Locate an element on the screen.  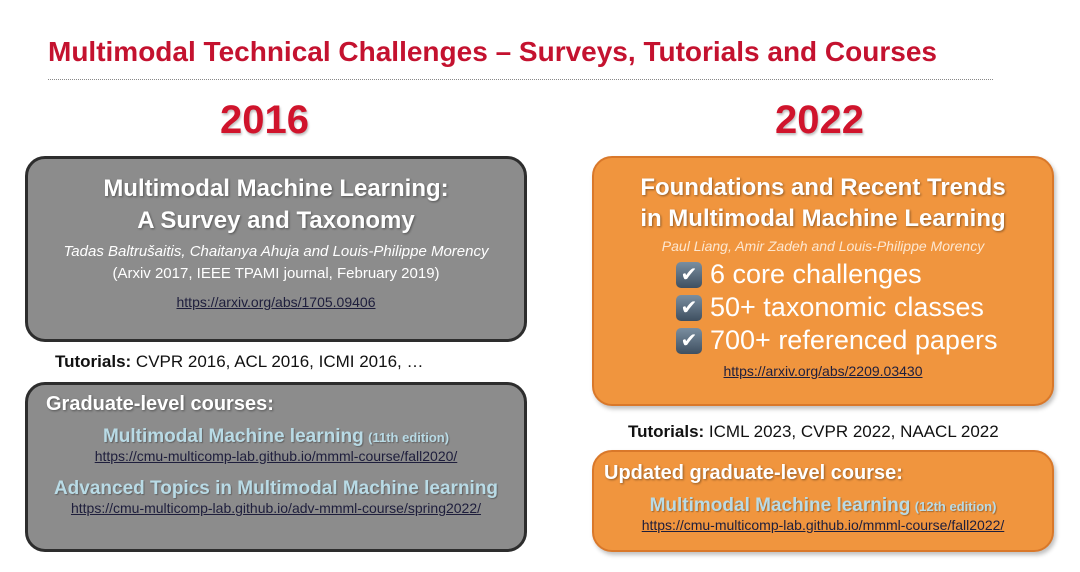
check-item: ✔ 50+ taxonomic classes is located at coordinates (864, 307).